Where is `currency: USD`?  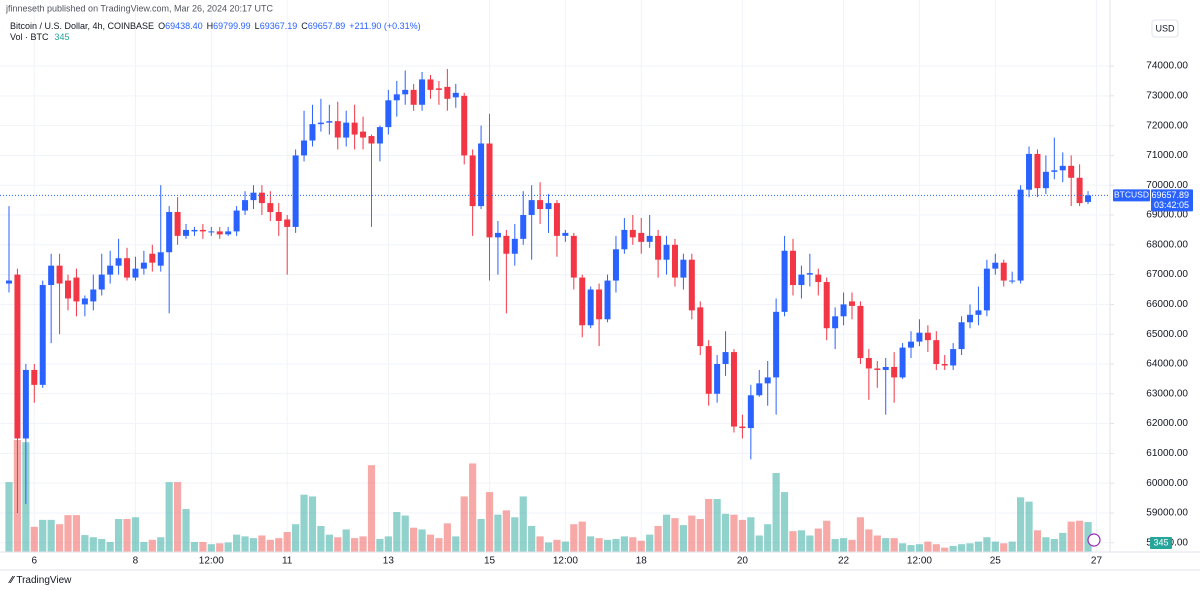 currency: USD is located at coordinates (1165, 28).